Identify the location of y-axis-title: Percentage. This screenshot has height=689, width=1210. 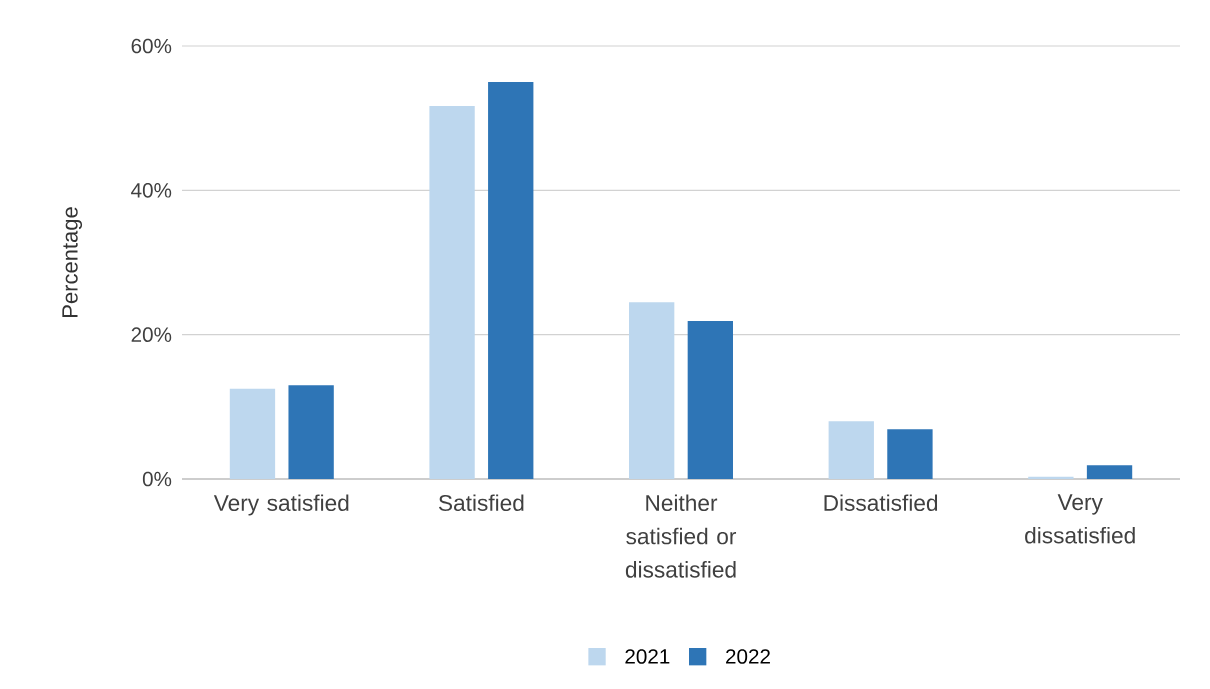
(72, 262).